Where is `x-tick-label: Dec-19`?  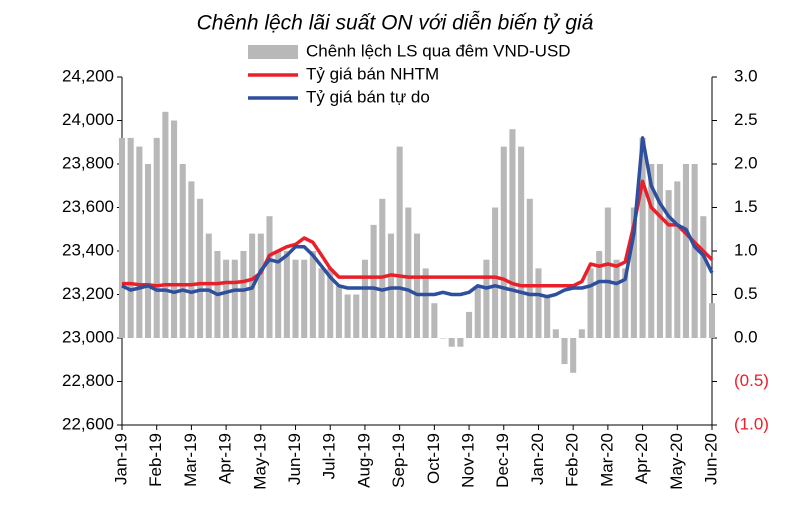
x-tick-label: Dec-19 is located at coordinates (502, 460).